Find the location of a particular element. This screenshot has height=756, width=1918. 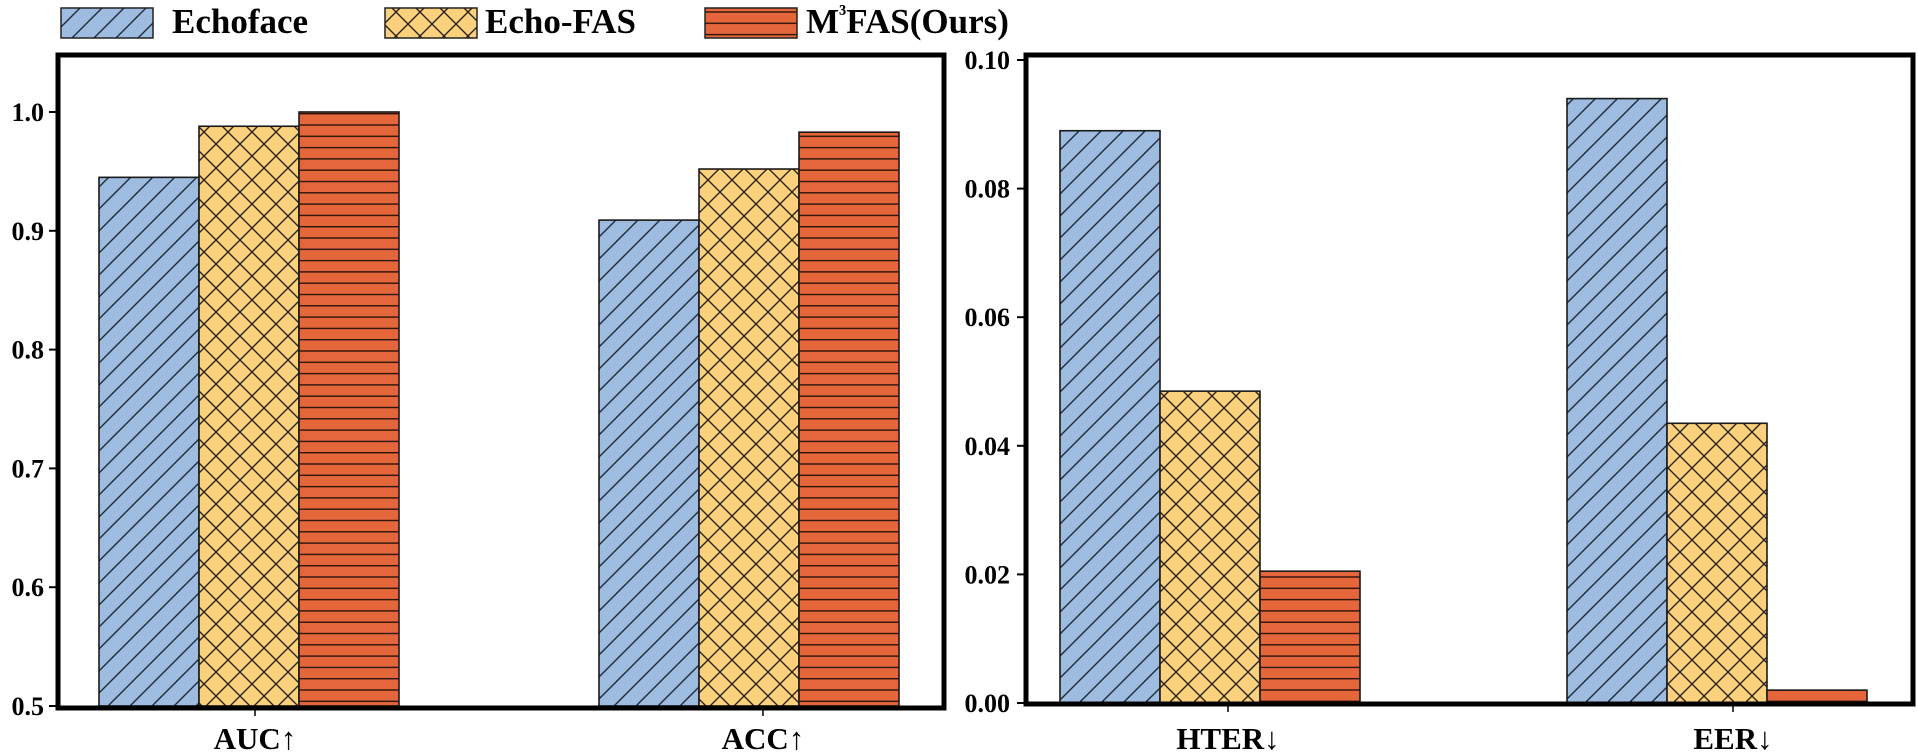

y-tick-label: 0.7 is located at coordinates (28, 468).